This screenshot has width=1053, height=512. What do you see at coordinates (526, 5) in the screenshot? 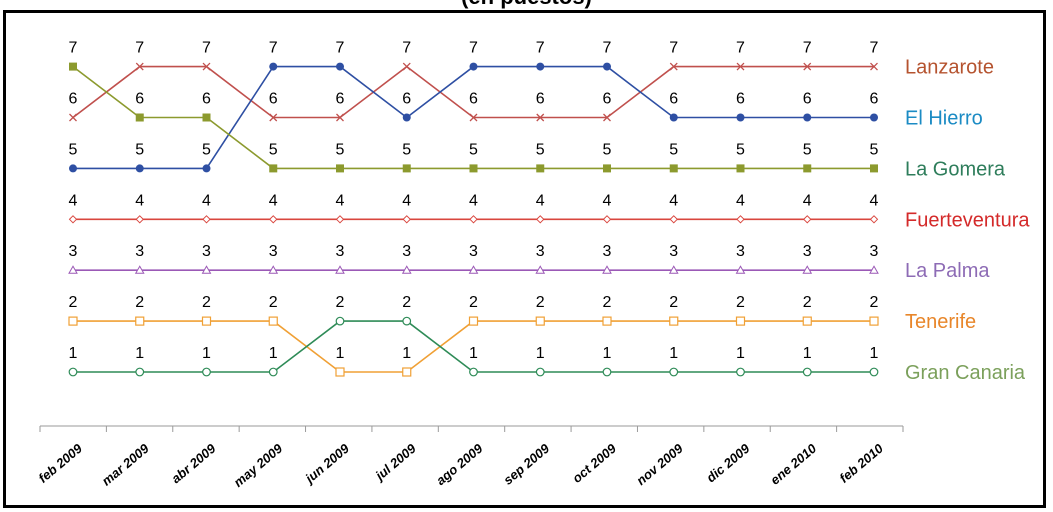
I see `chart-title-strip: (en puestos)` at bounding box center [526, 5].